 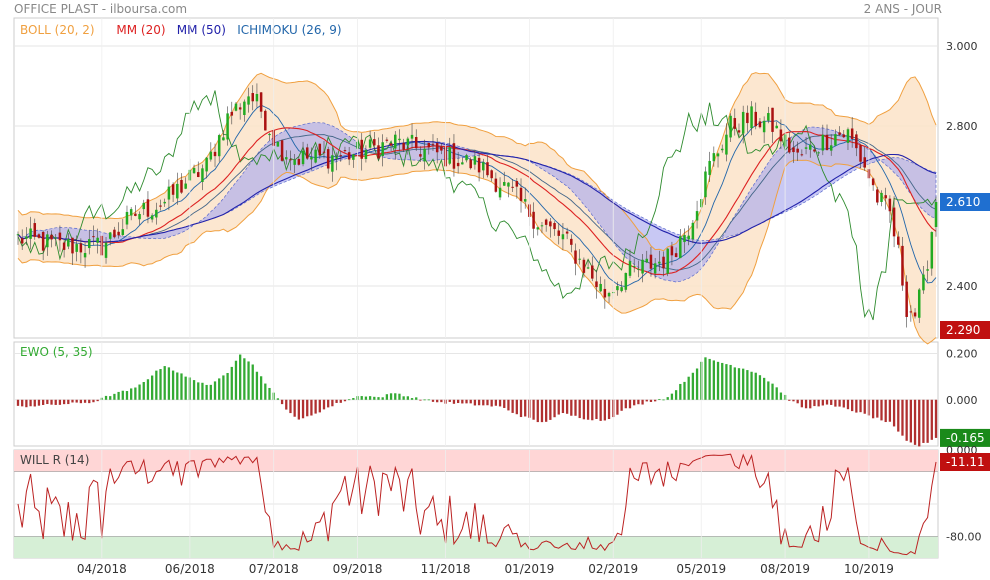 I want to click on willr-overbought-zone, so click(x=476, y=461).